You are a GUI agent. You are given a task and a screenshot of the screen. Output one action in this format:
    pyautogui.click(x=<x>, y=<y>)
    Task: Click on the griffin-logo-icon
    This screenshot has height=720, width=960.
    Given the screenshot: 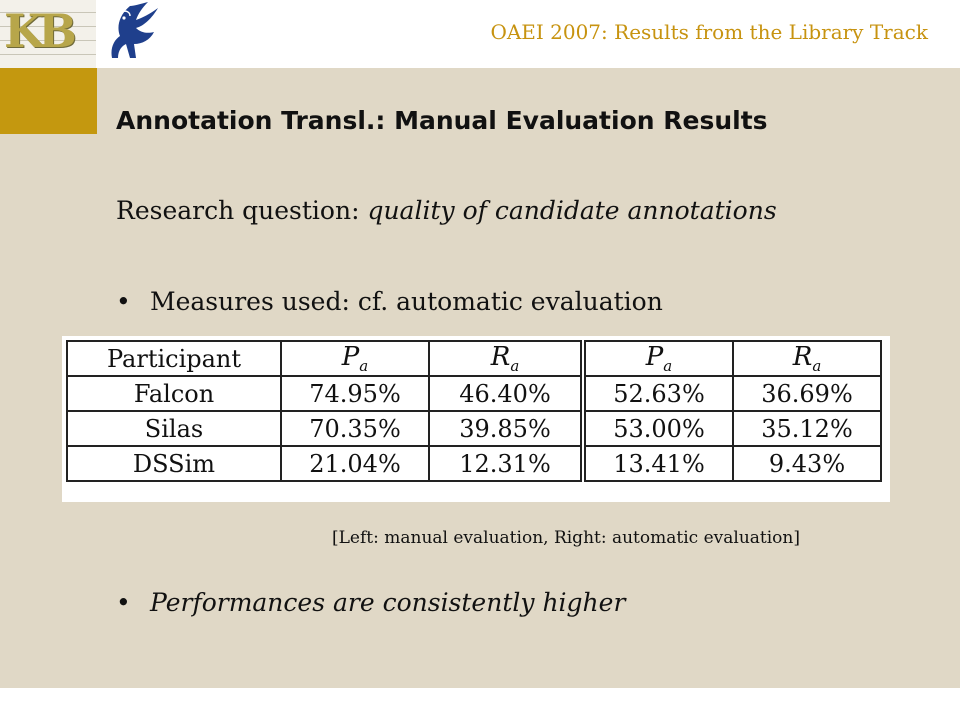 What is the action you would take?
    pyautogui.click(x=134, y=30)
    